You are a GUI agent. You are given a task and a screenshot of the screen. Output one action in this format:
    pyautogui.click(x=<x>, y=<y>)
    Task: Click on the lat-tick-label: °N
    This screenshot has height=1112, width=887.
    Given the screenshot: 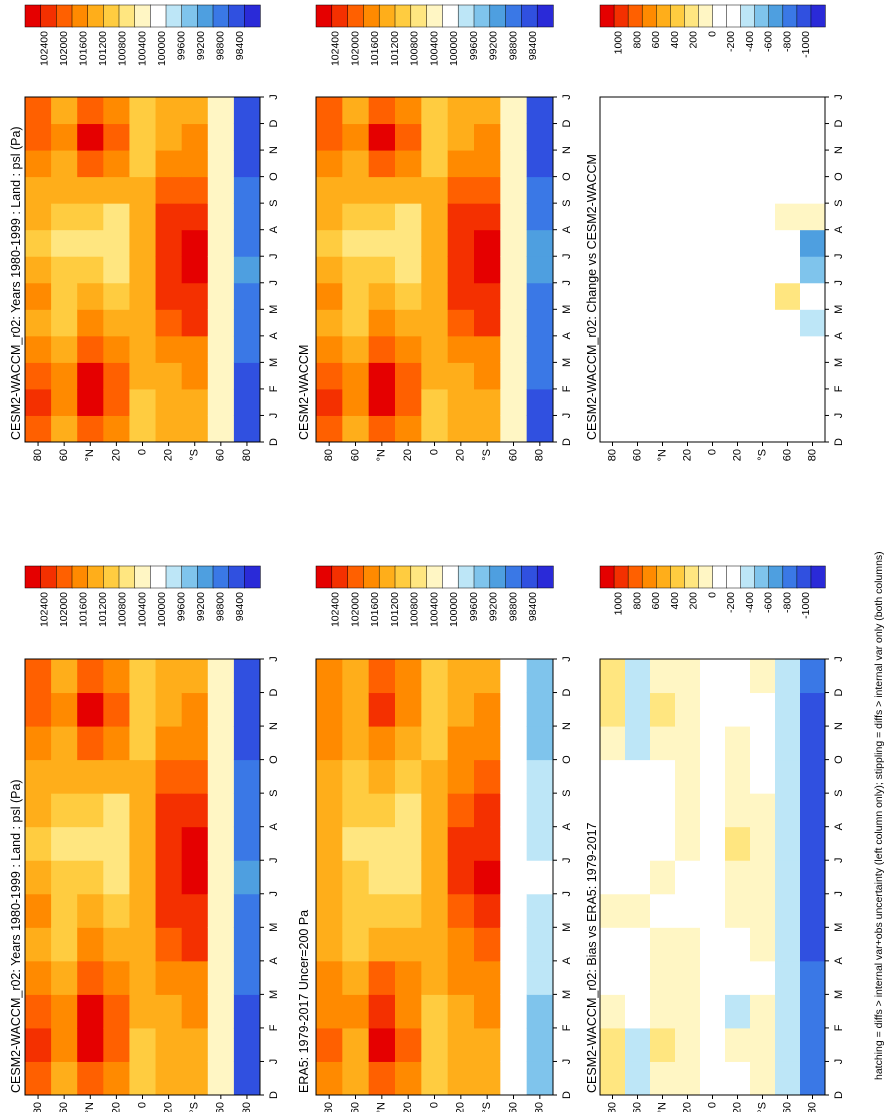 What is the action you would take?
    pyautogui.click(x=90, y=455)
    